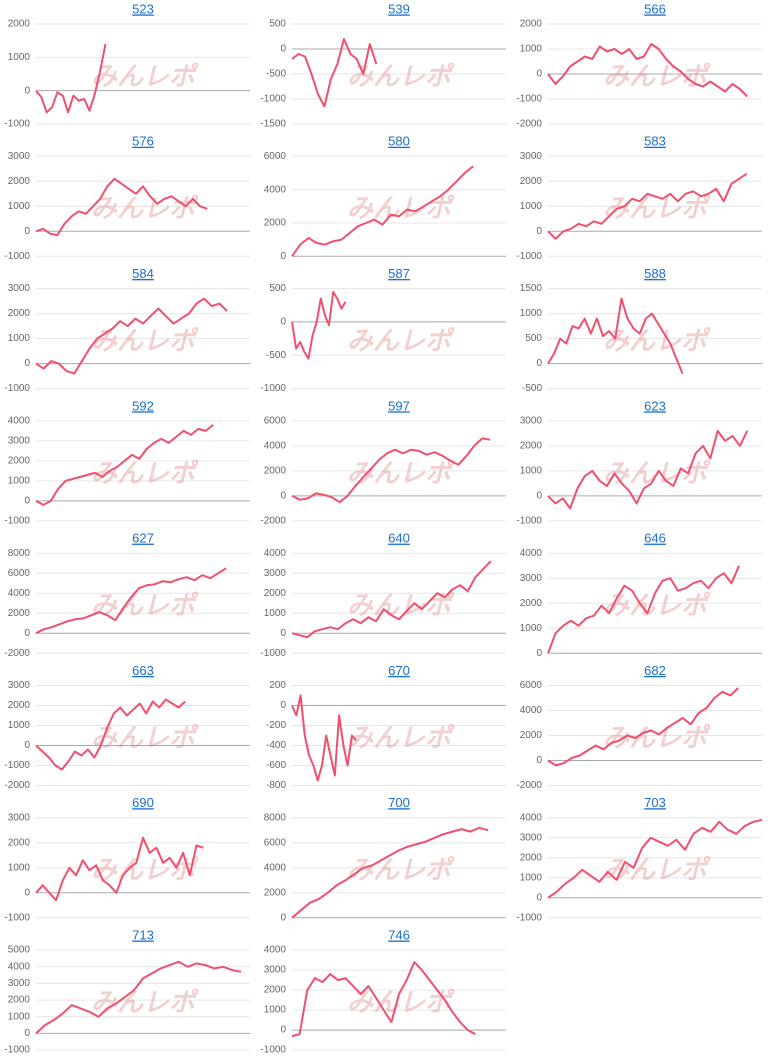  I want to click on chart-title: 670, so click(399, 670).